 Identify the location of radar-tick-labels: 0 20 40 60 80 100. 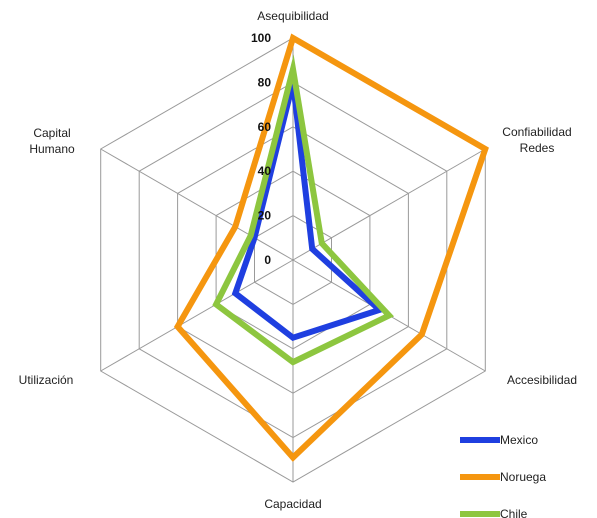
(261, 149).